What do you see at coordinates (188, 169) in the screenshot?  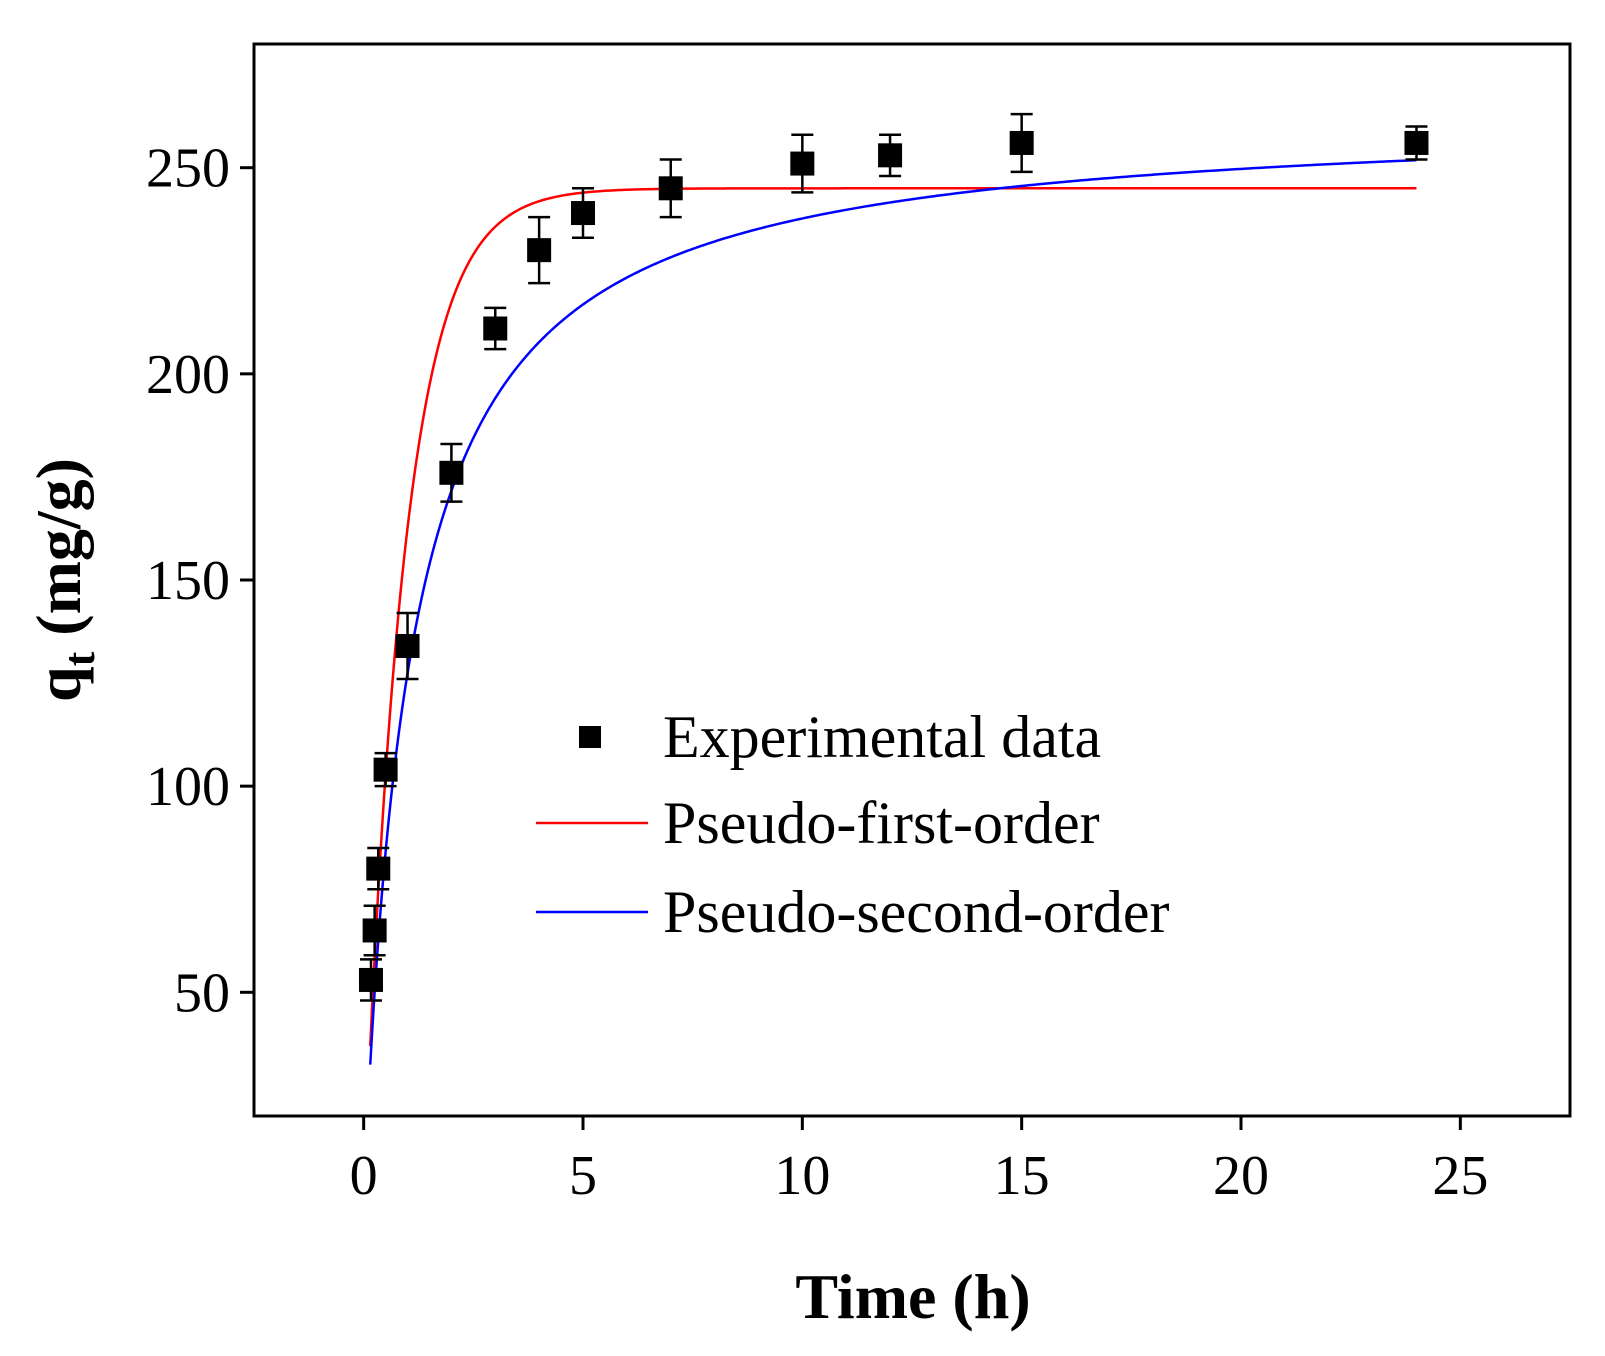 I see `y-tick-label: 250` at bounding box center [188, 169].